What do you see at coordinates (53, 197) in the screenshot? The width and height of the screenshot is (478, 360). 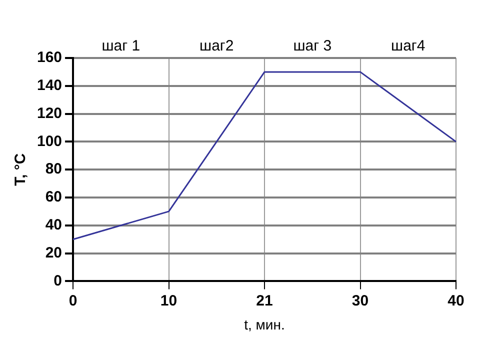 I see `y-tick-label: 60` at bounding box center [53, 197].